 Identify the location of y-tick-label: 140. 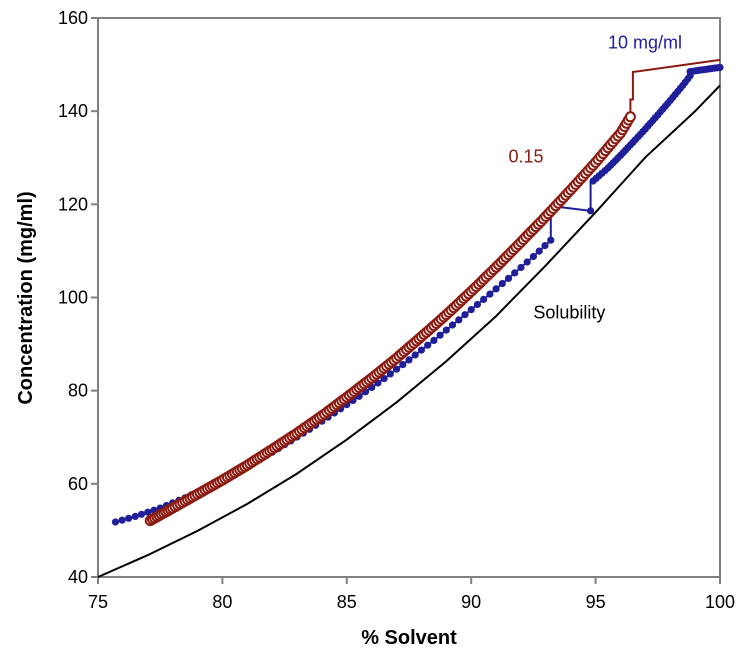
(73, 111).